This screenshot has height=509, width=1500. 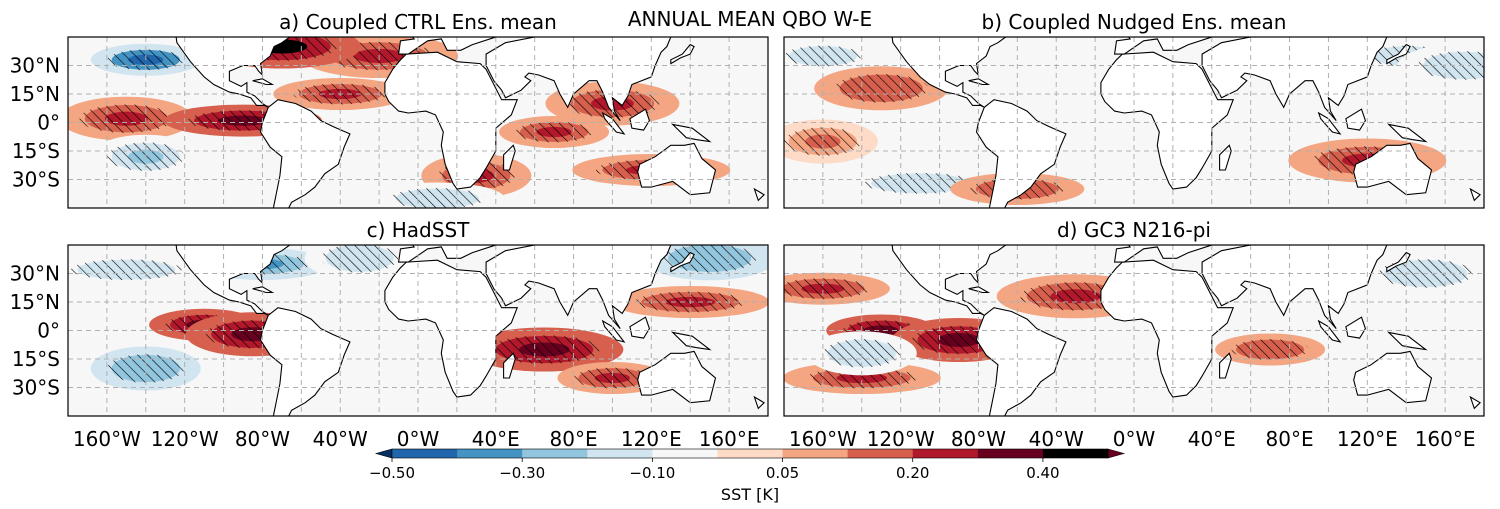 I want to click on y-tick-label: 15°S, so click(x=36, y=151).